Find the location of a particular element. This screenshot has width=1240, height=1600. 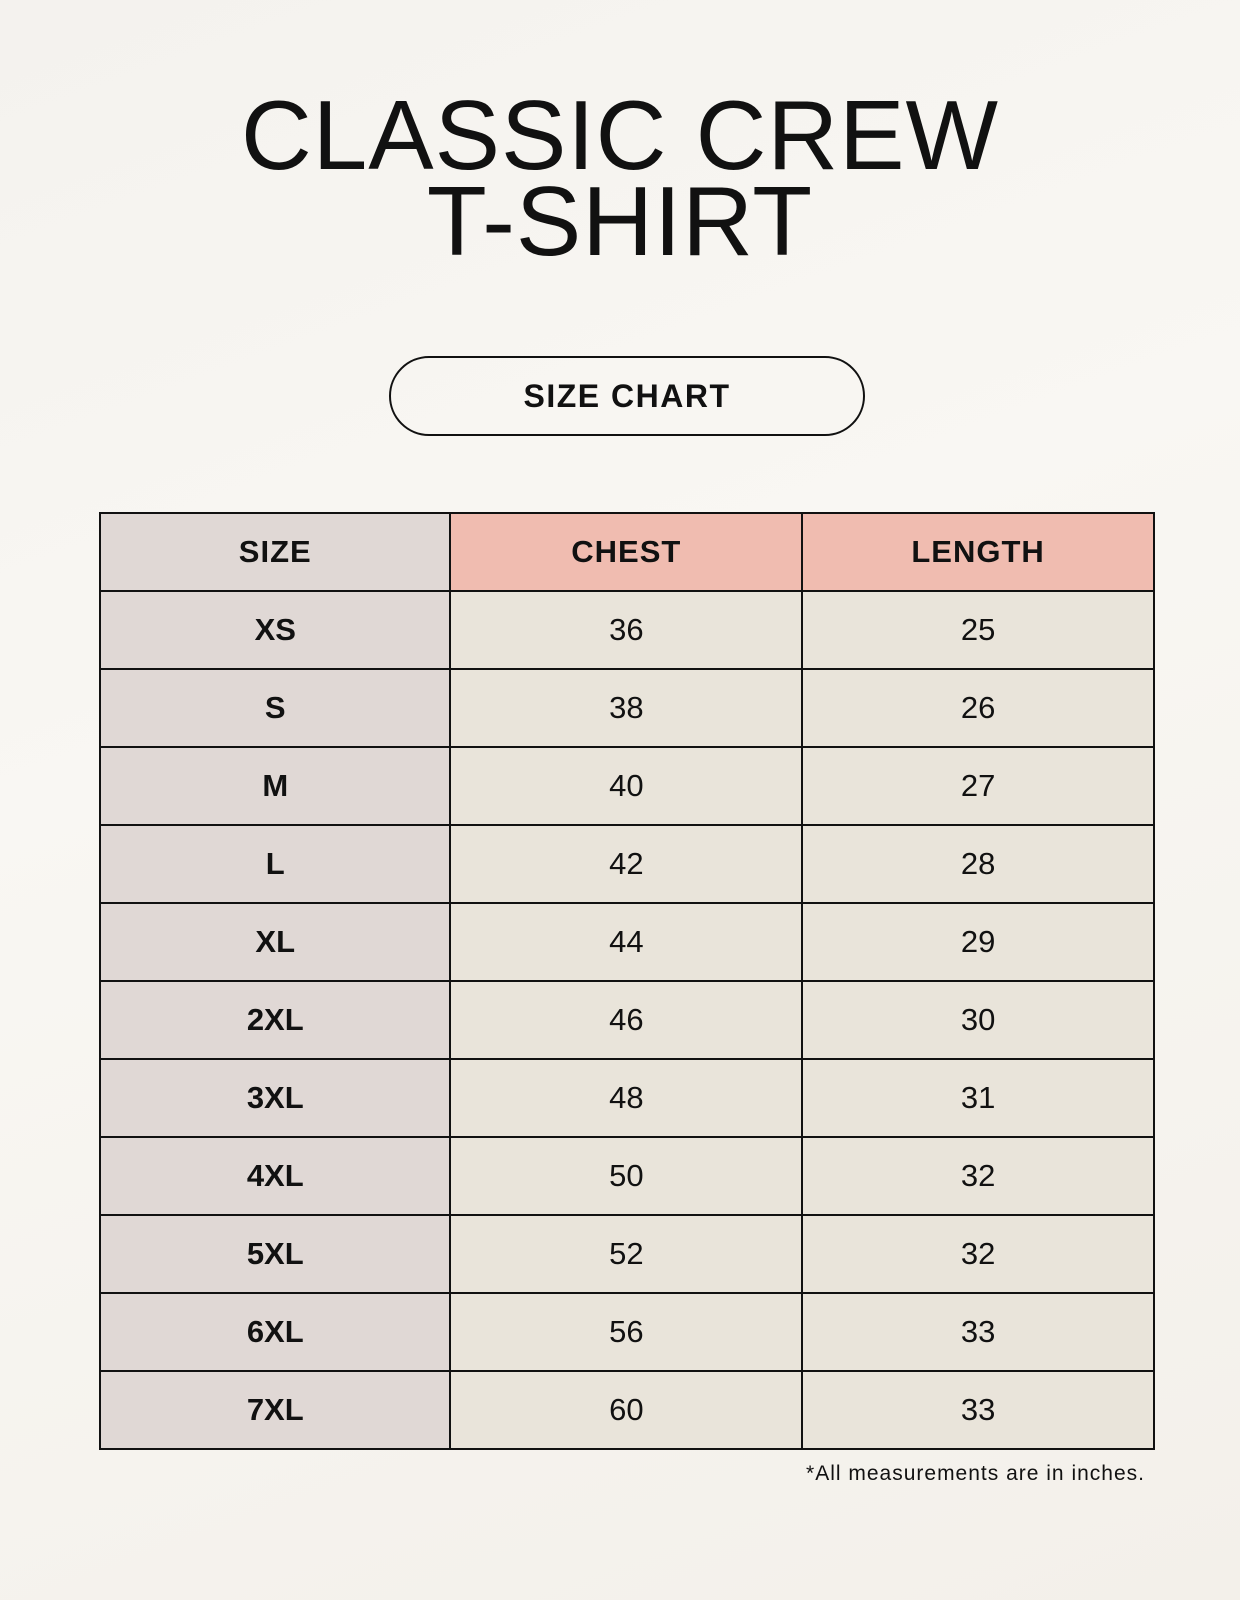

footnote: *All measurements are in inches. is located at coordinates (975, 1473).